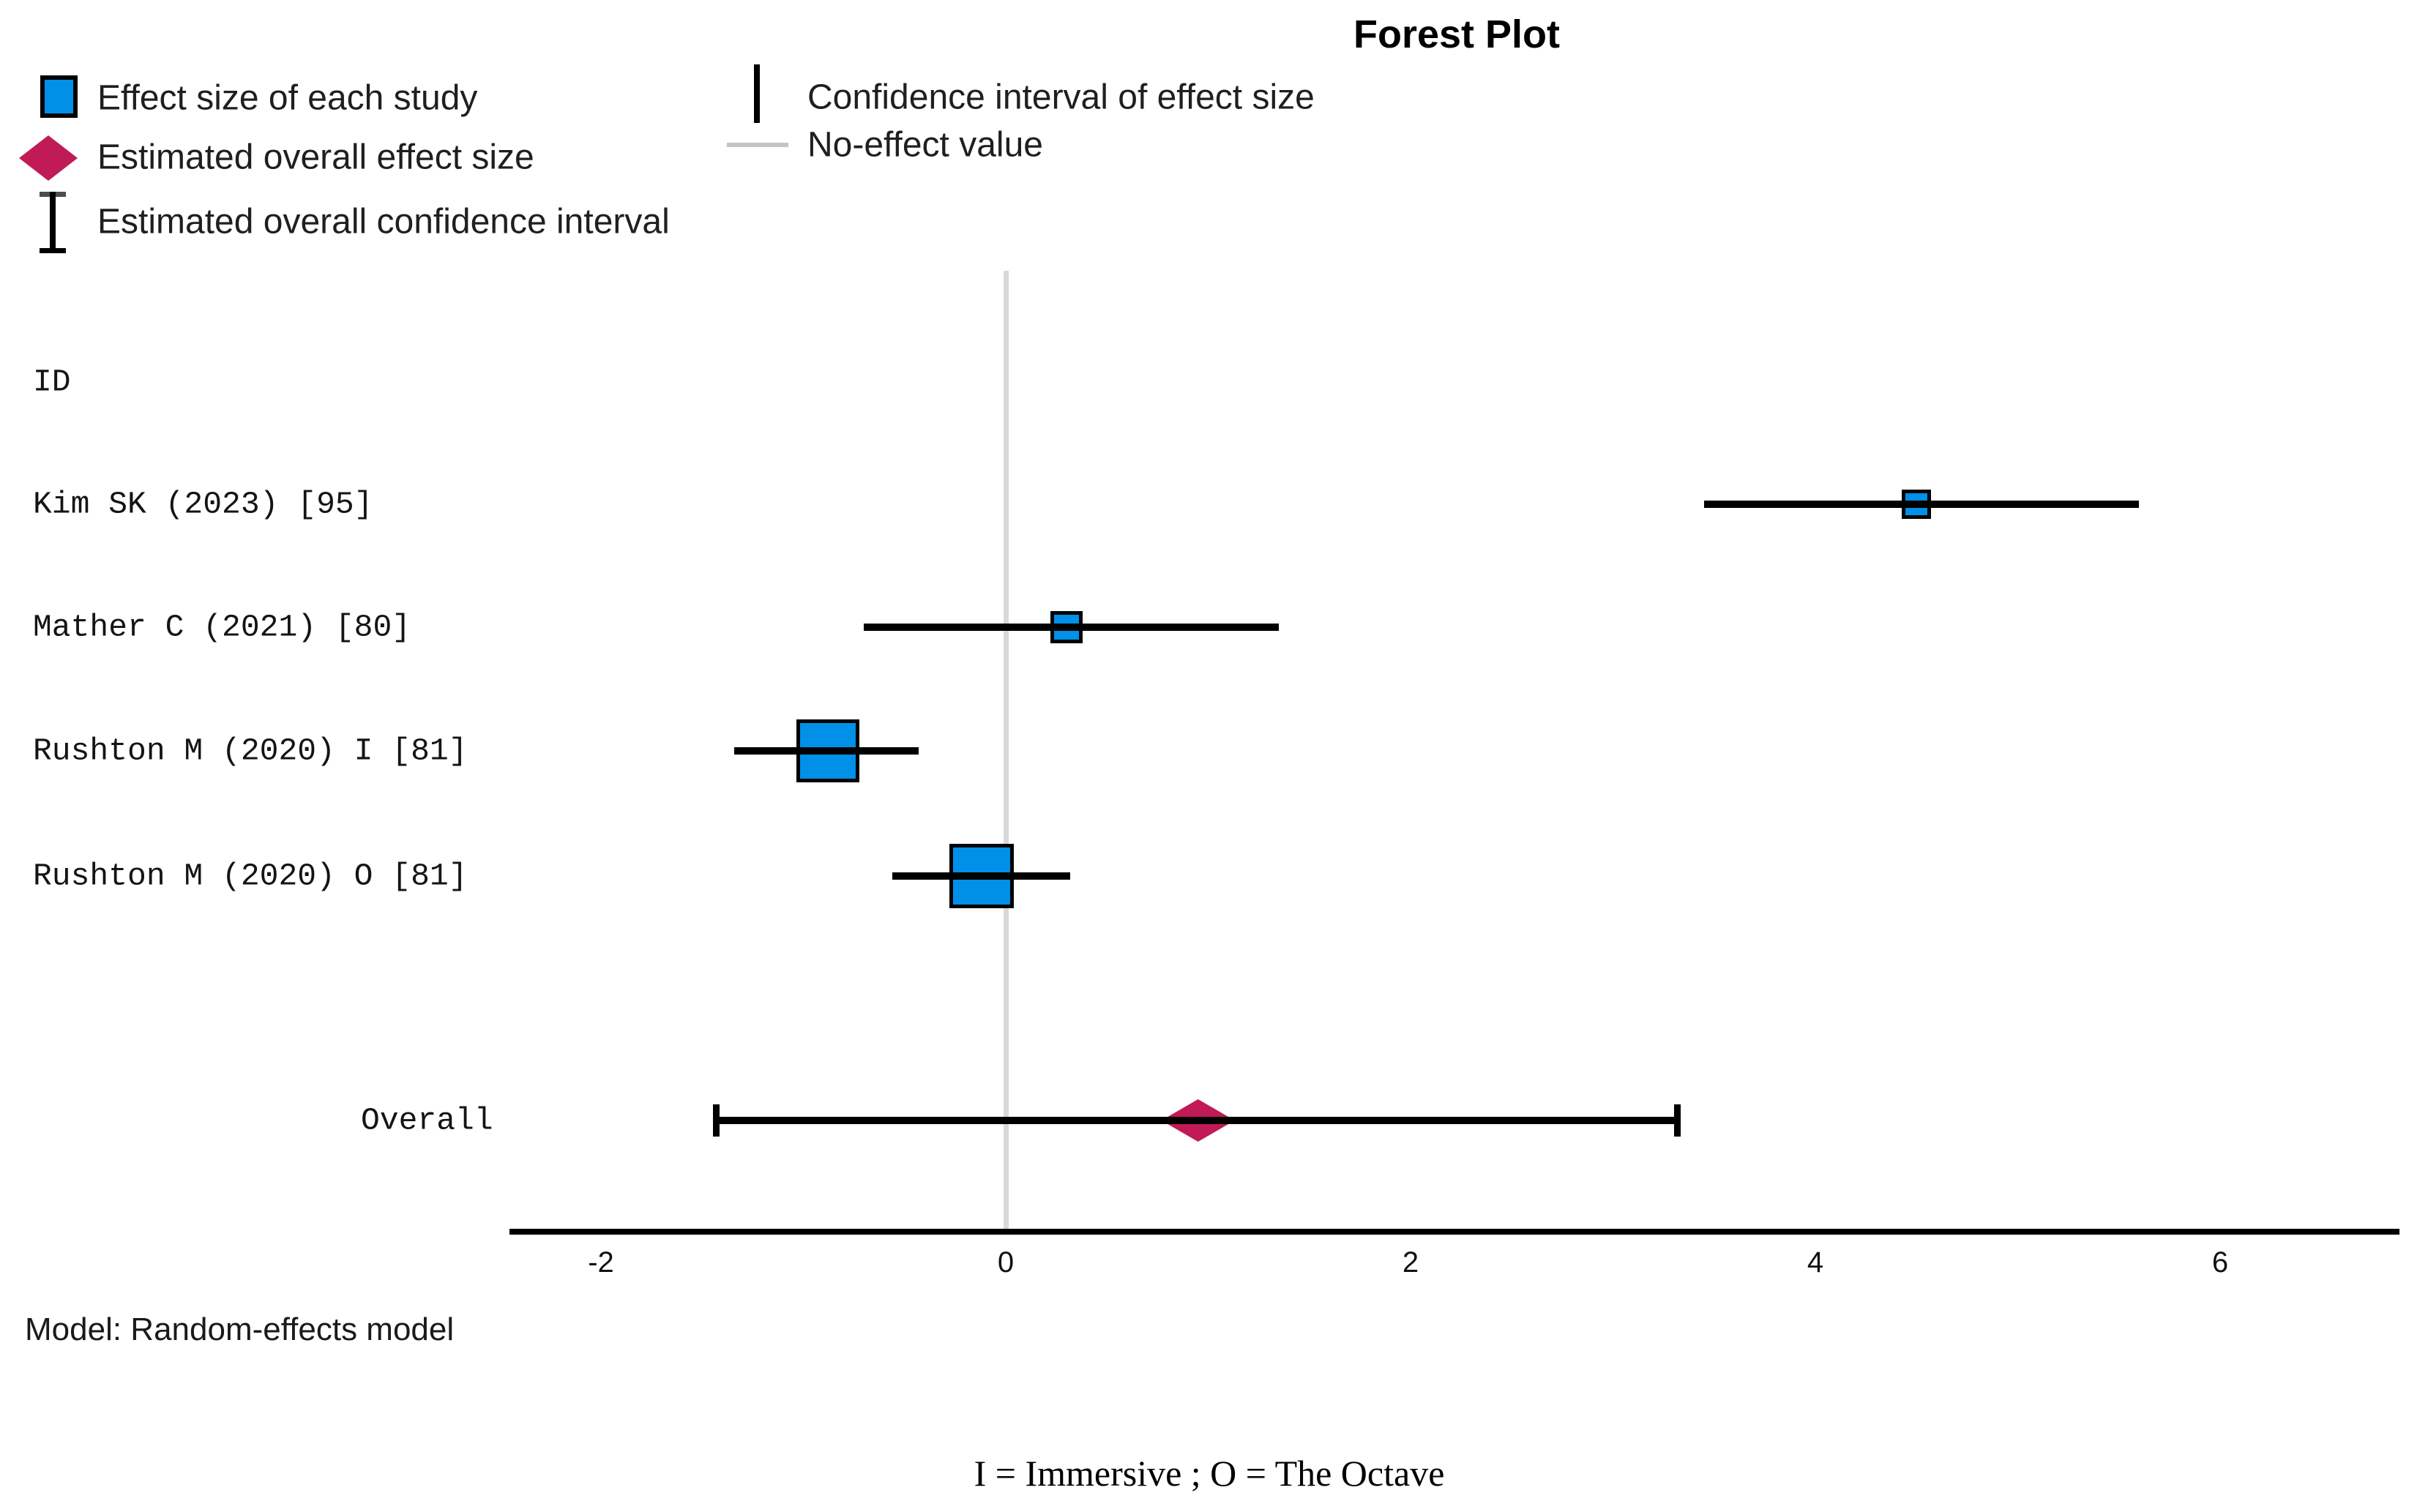 The width and height of the screenshot is (2409, 1512). What do you see at coordinates (222, 627) in the screenshot?
I see `study-label: Mather C (2021) [80]` at bounding box center [222, 627].